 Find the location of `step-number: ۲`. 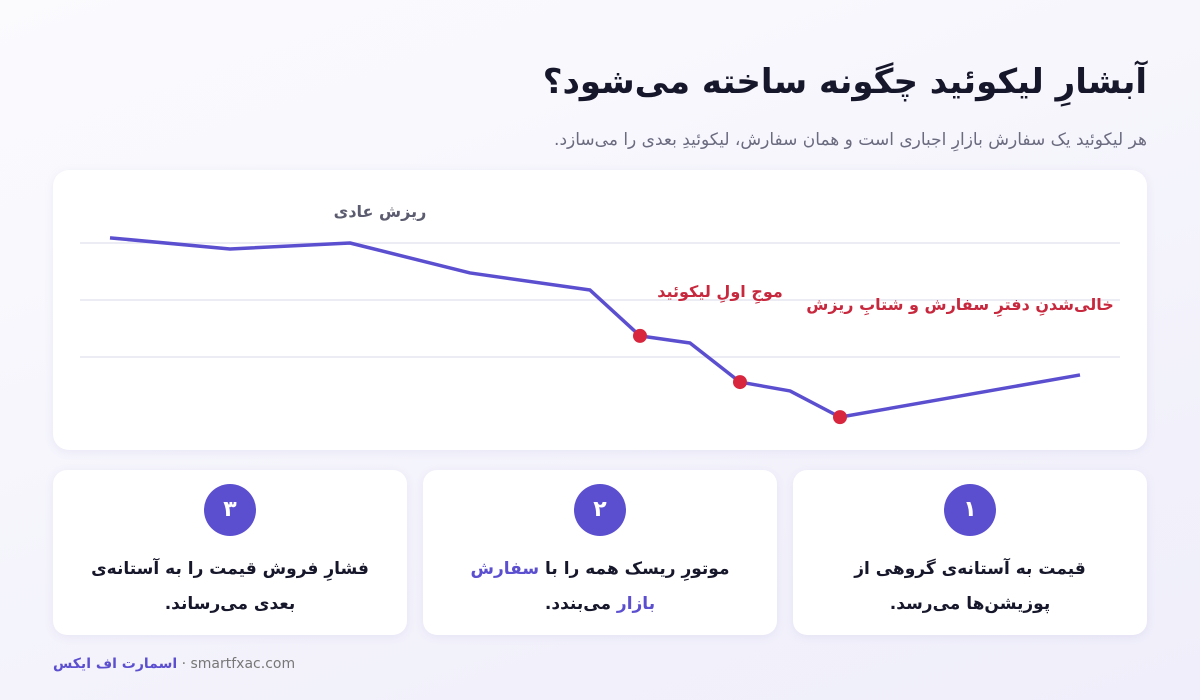

step-number: ۲ is located at coordinates (600, 510).